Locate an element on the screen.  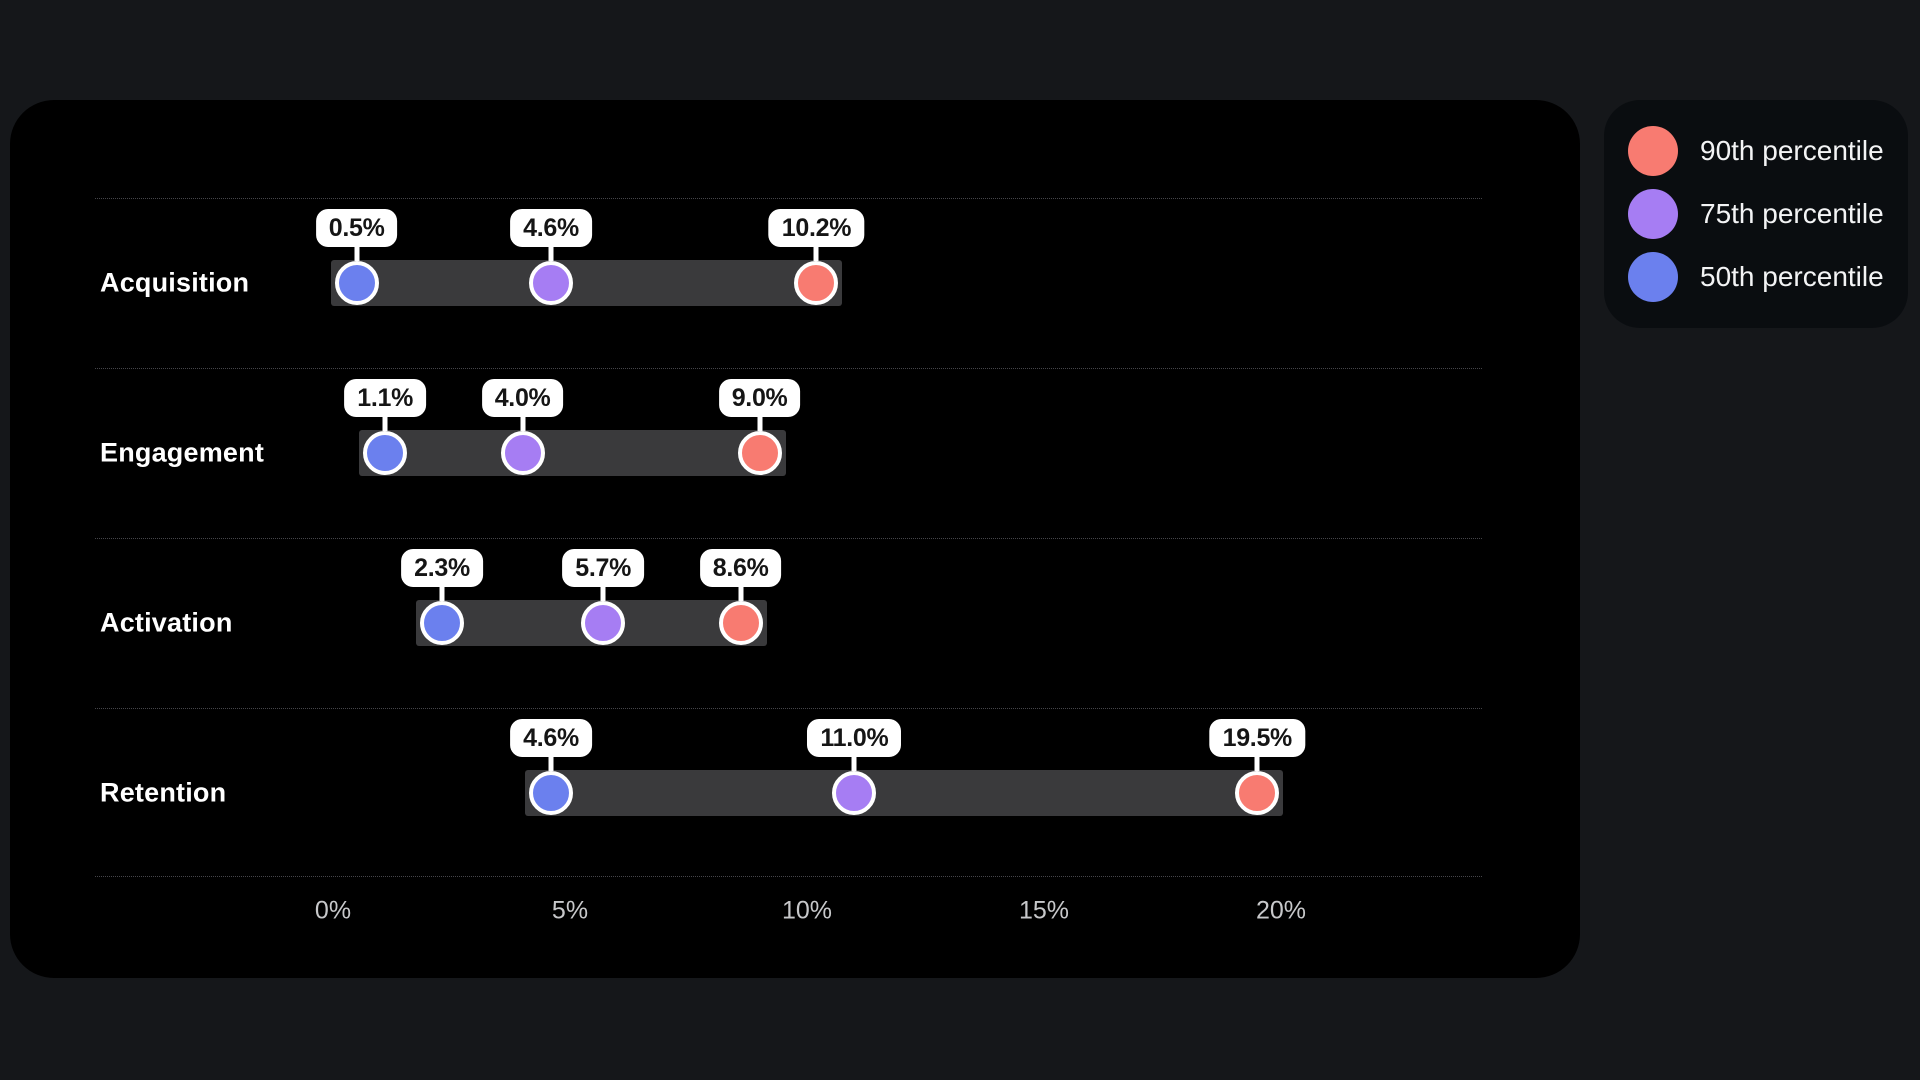
legend-item: 75th percentile is located at coordinates (1756, 214).